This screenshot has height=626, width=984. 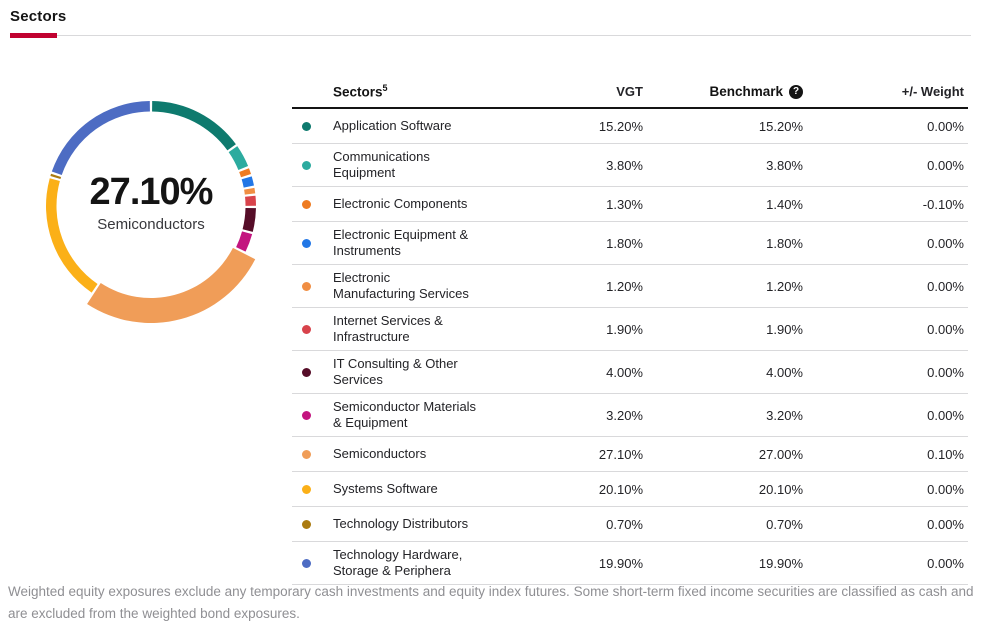 I want to click on donut-segment-electronic-components, so click(x=245, y=173).